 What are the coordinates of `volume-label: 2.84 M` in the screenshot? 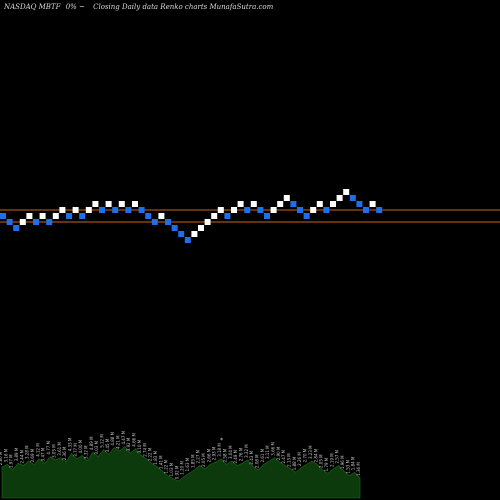 It's located at (315, 455).